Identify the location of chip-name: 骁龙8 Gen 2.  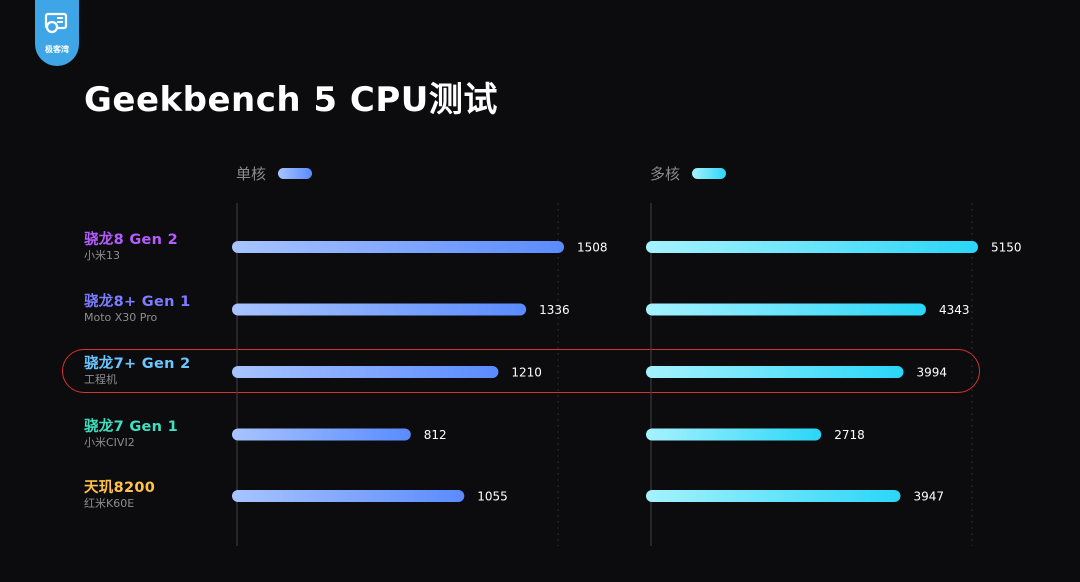
(131, 240).